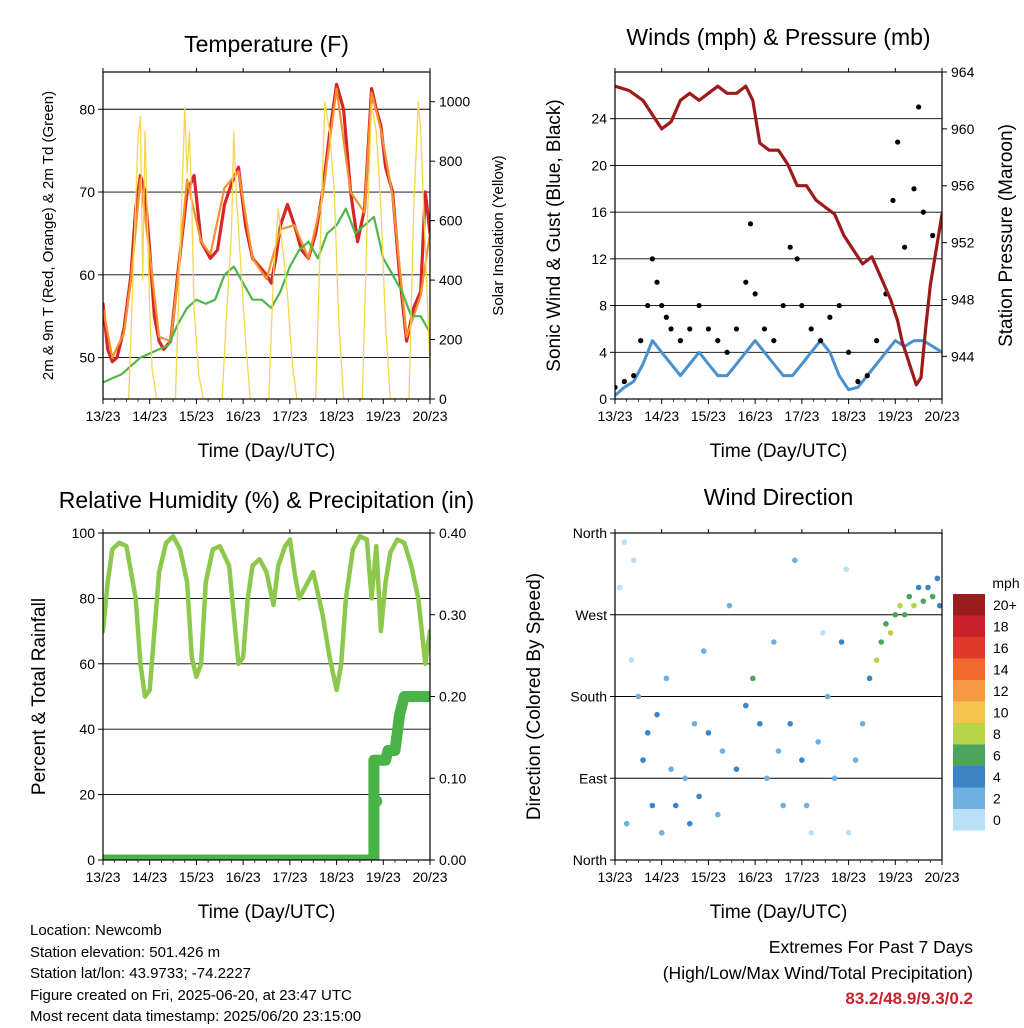 The height and width of the screenshot is (1028, 1024). Describe the element at coordinates (87, 795) in the screenshot. I see `y-tick-label: 20` at that location.